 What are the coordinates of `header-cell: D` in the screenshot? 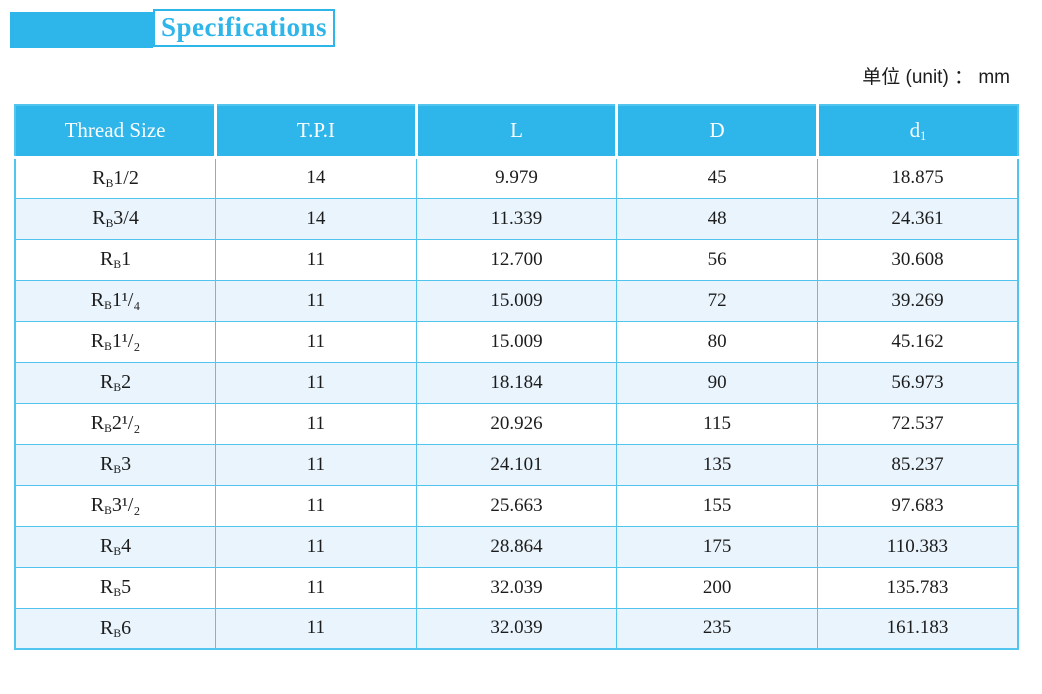 It's located at (716, 132).